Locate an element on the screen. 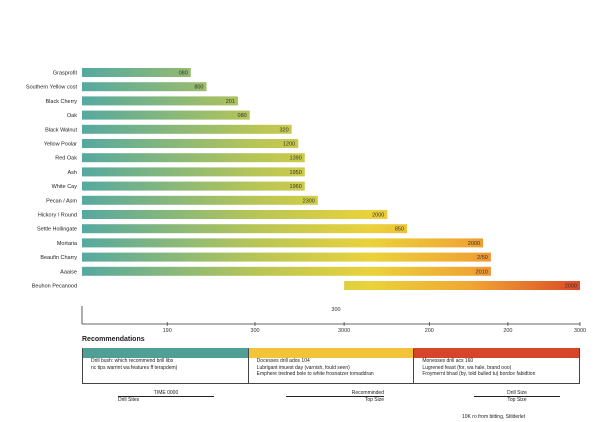 The width and height of the screenshot is (600, 422). category-label: Oak is located at coordinates (72, 116).